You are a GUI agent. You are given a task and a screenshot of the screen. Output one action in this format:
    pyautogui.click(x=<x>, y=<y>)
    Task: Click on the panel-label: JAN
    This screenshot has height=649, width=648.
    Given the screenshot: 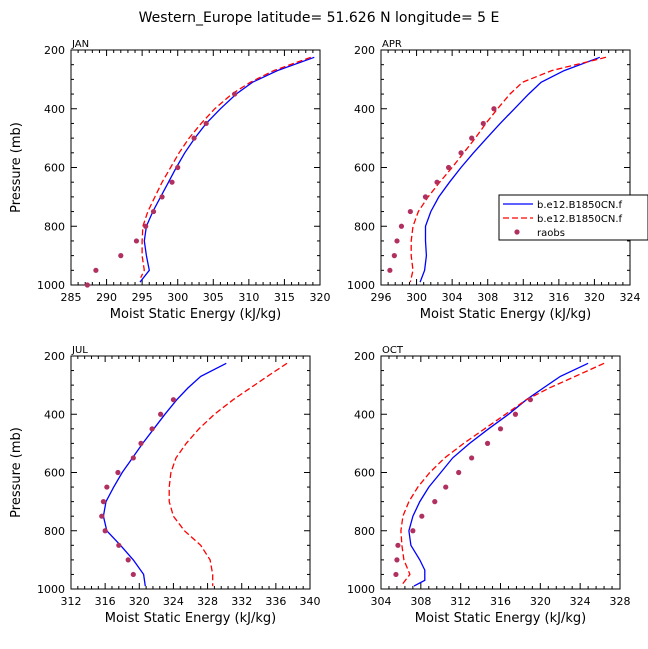 What is the action you would take?
    pyautogui.click(x=80, y=44)
    